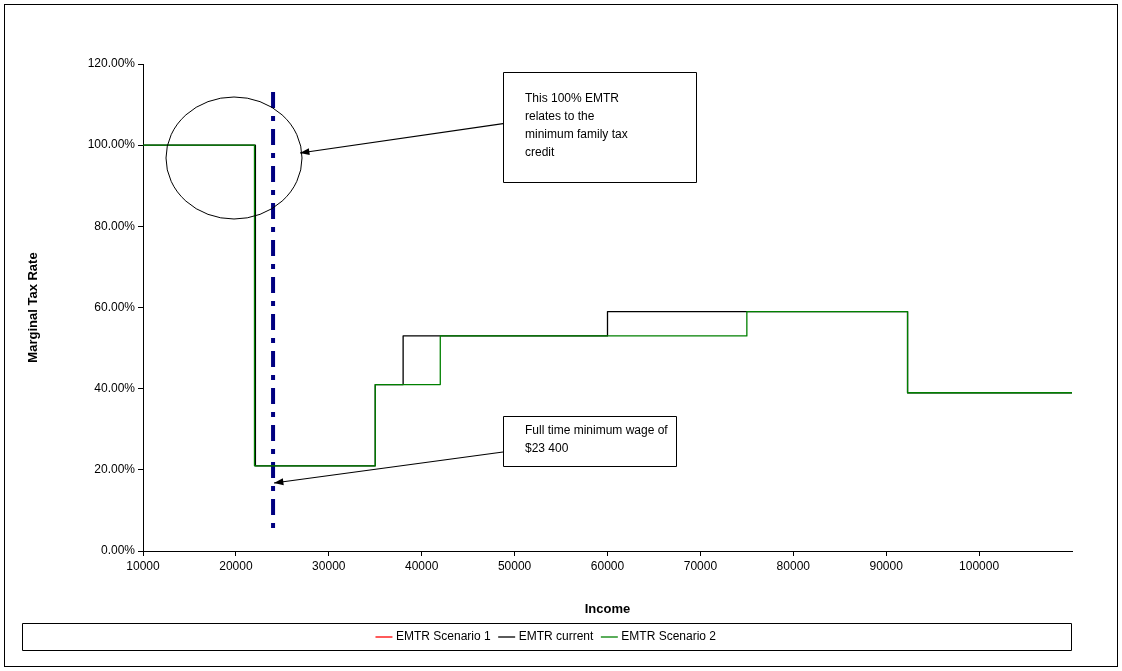 This screenshot has width=1122, height=671. Describe the element at coordinates (111, 63) in the screenshot. I see `y-tick-label: 120.00%` at that location.